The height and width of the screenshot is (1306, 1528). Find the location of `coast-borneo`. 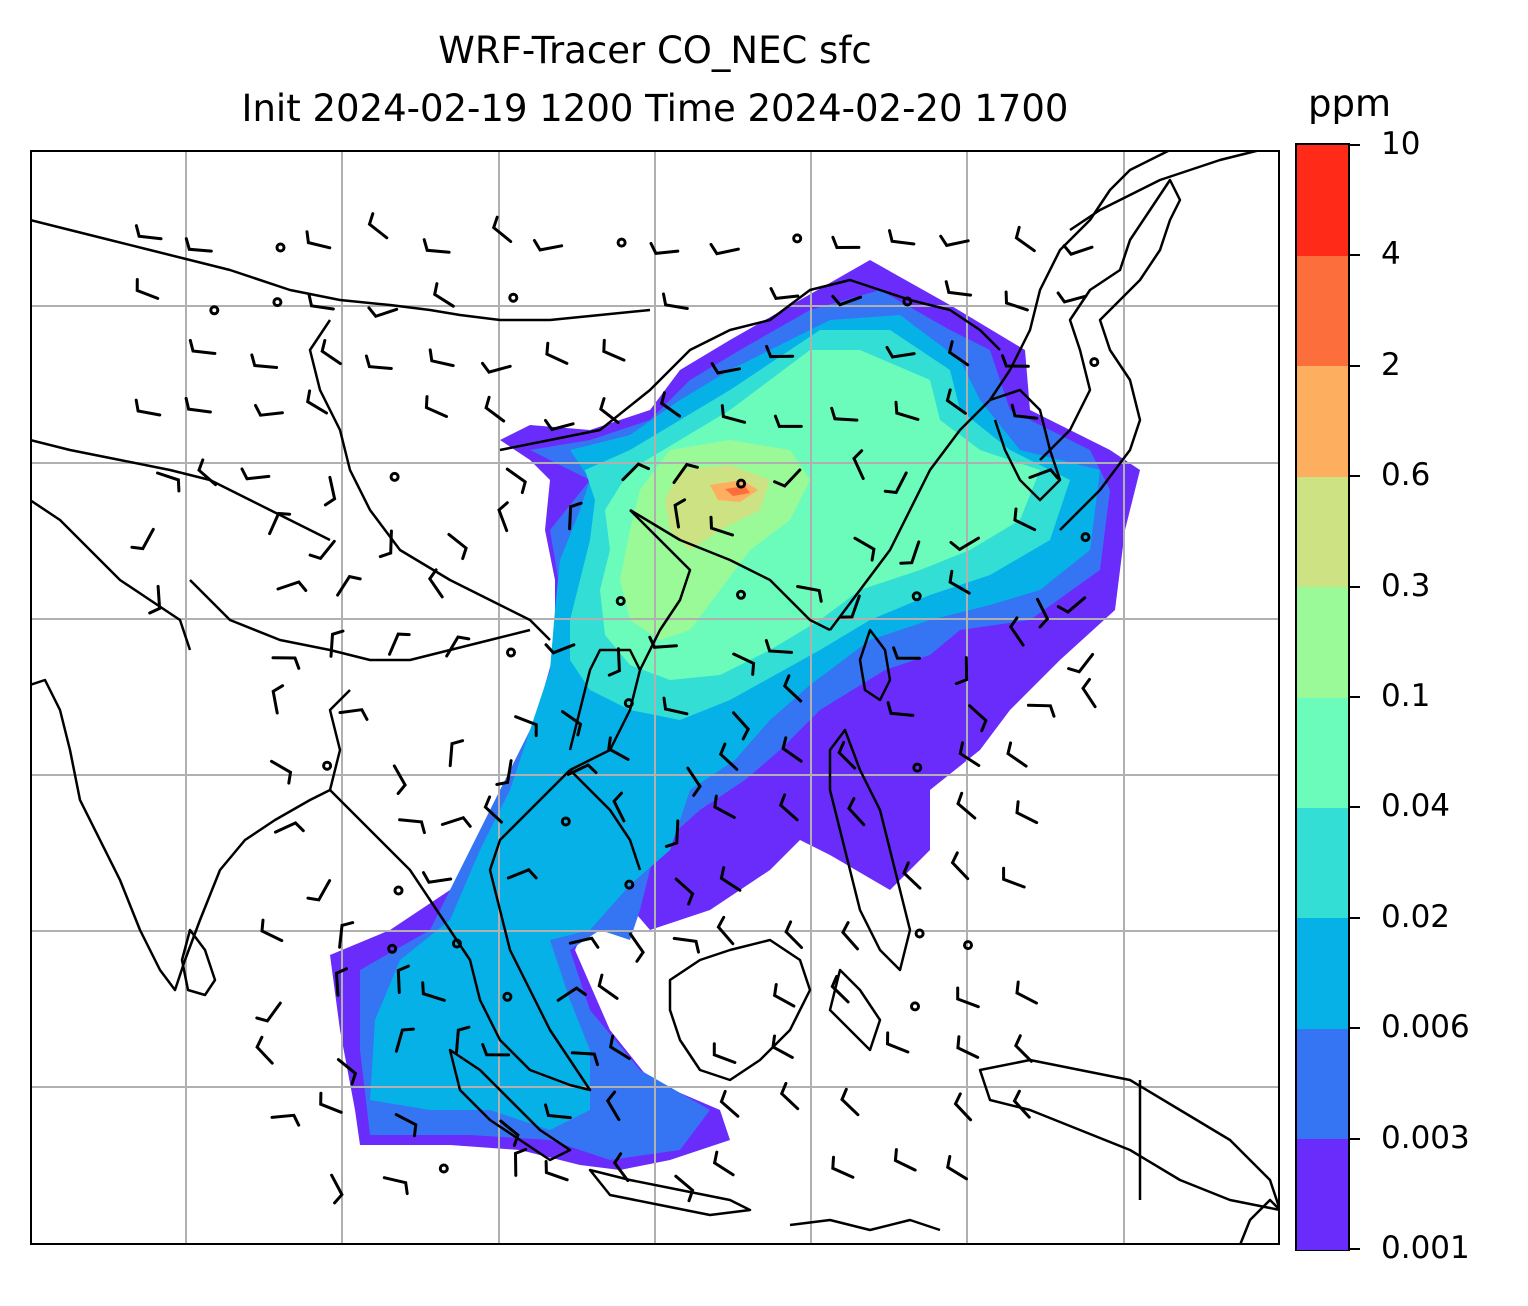

coast-borneo is located at coordinates (740, 1010).